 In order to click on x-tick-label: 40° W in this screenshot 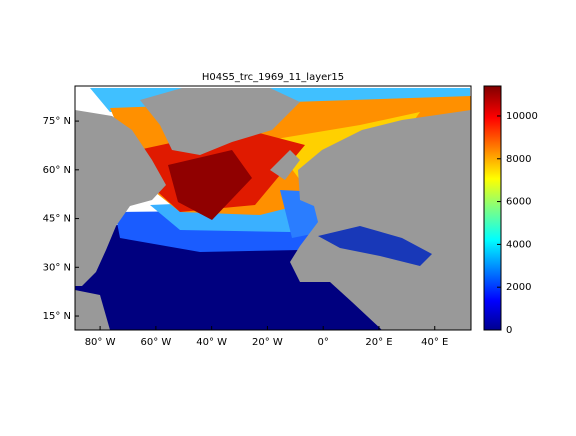, I will do `click(211, 342)`.